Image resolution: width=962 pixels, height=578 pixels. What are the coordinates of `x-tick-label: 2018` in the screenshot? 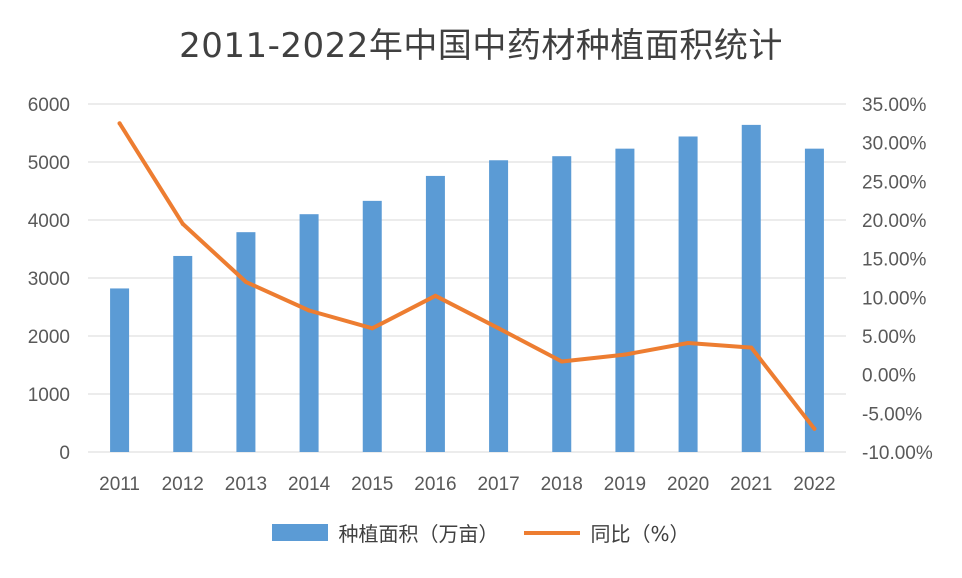 It's located at (562, 484).